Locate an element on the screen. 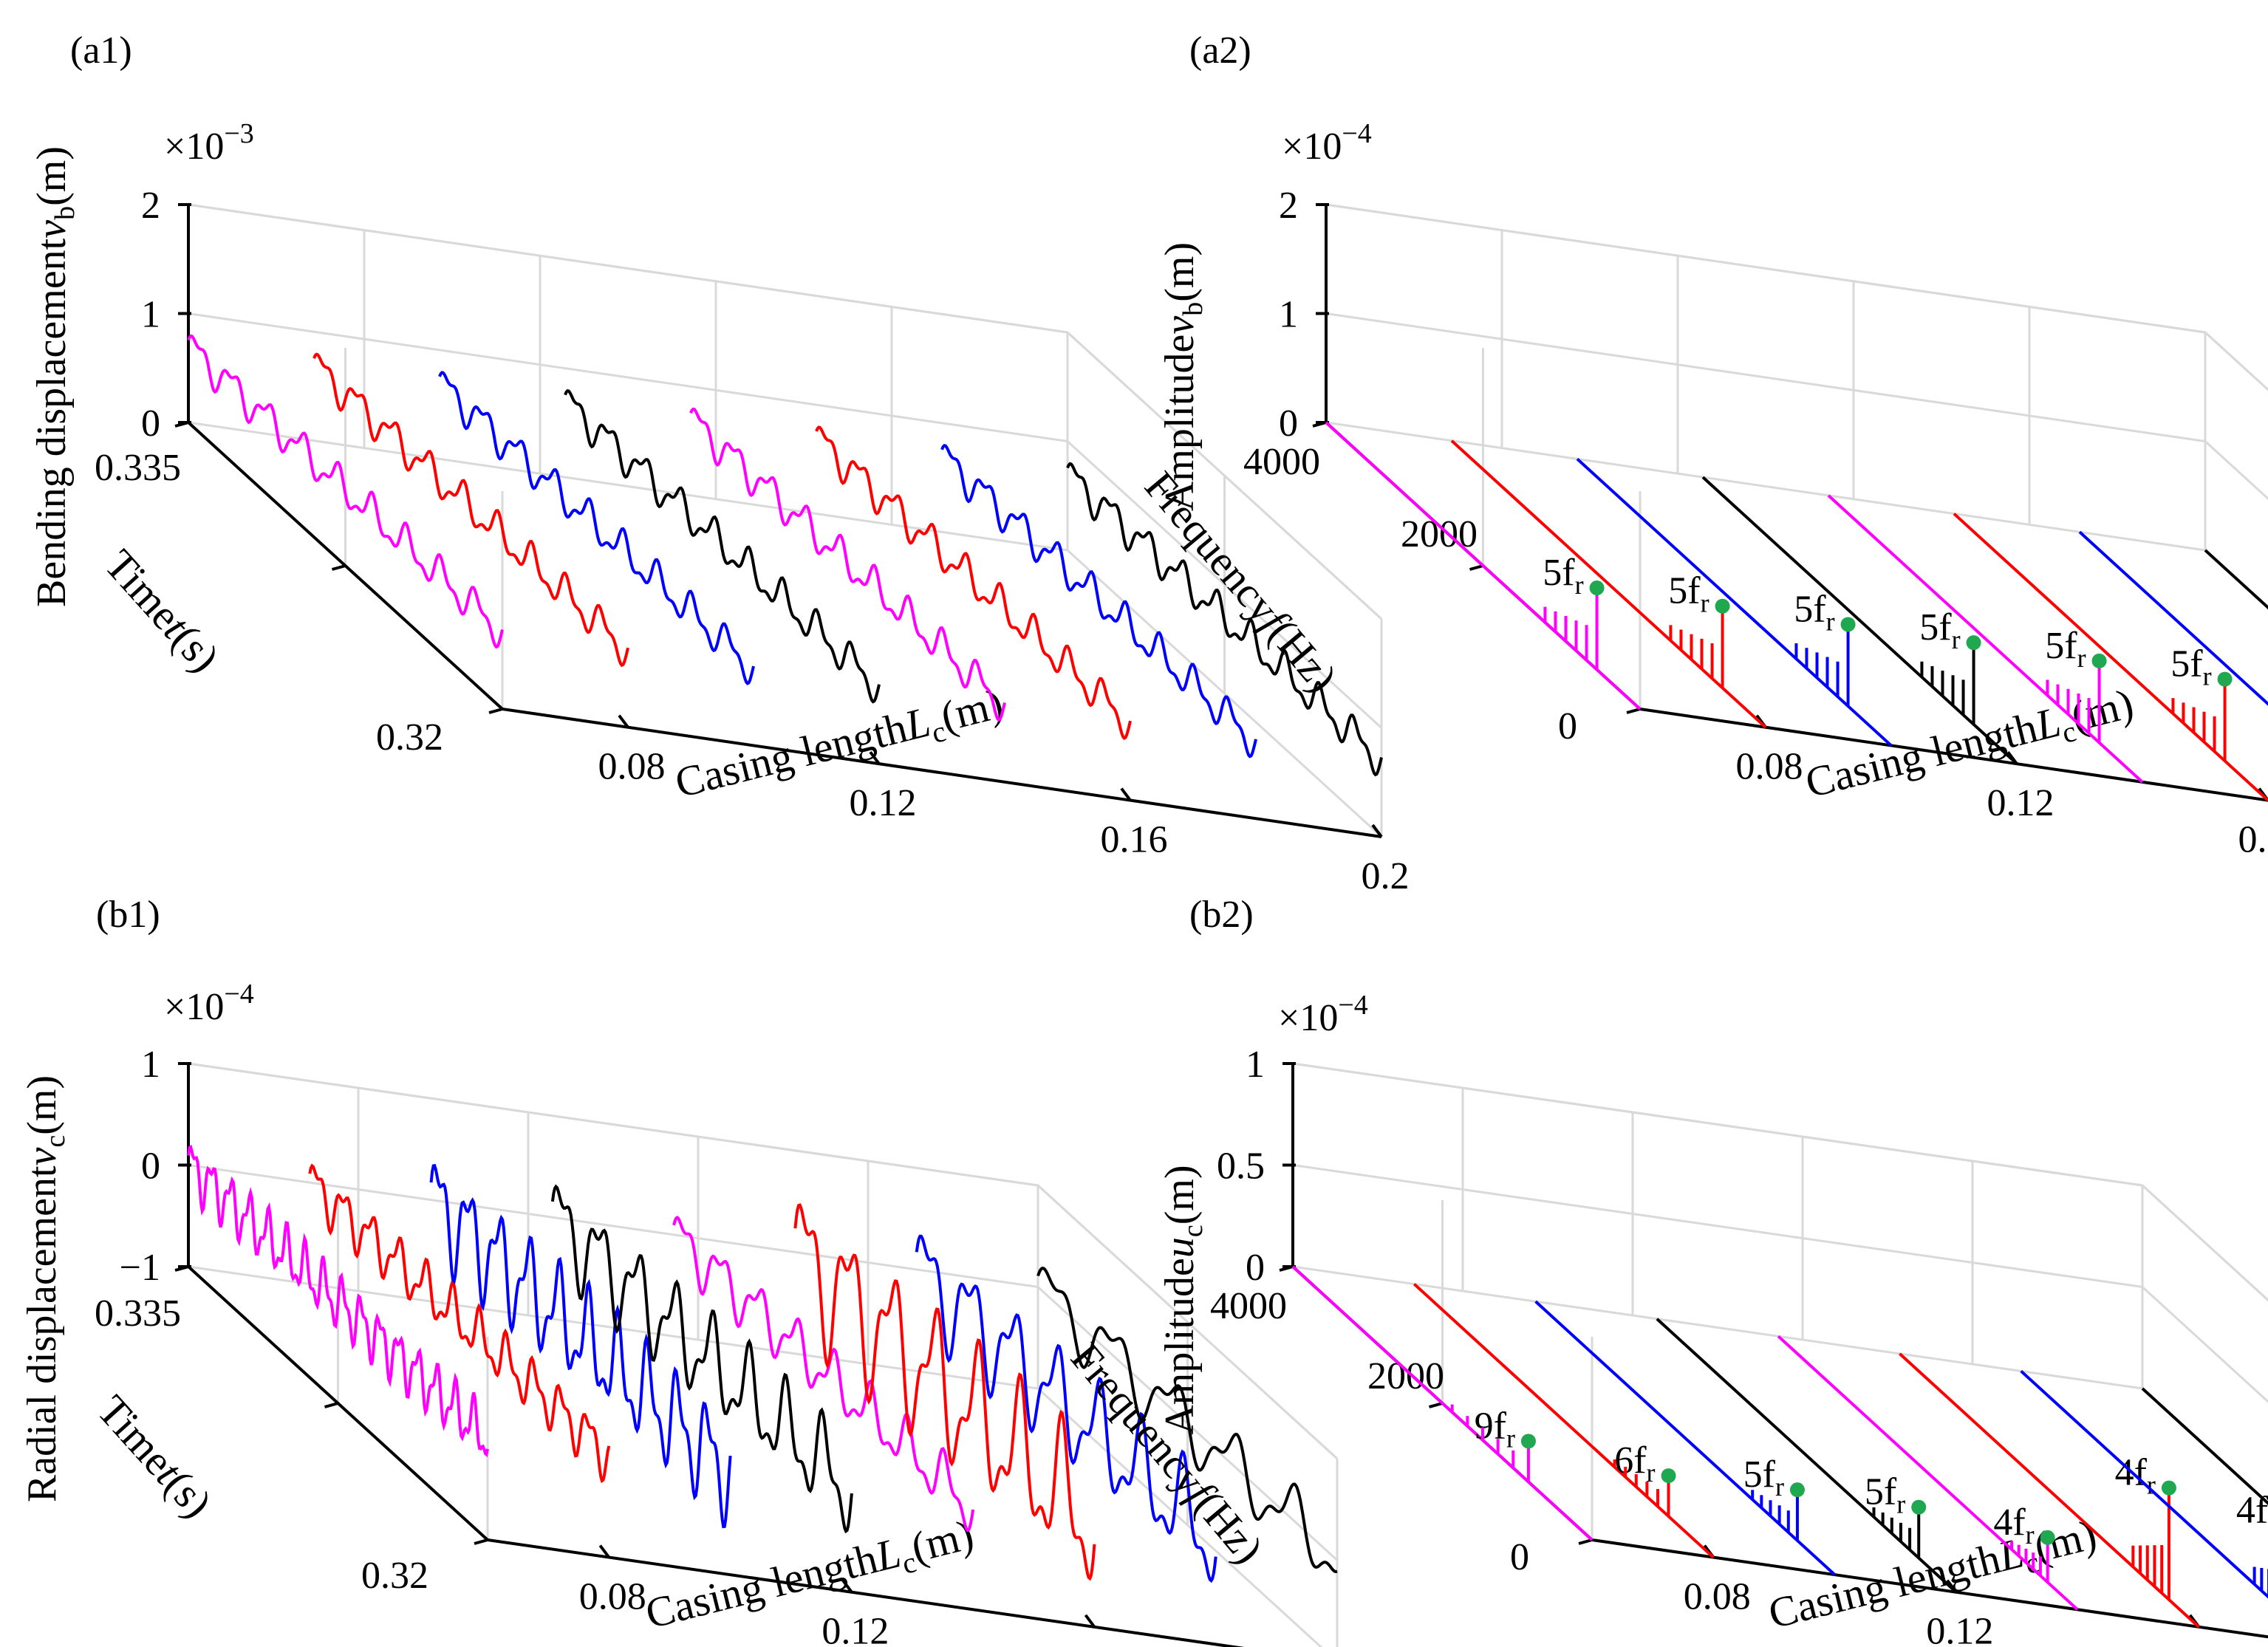 The image size is (2268, 1647). peak-annotation-0: 5fr is located at coordinates (1563, 576).